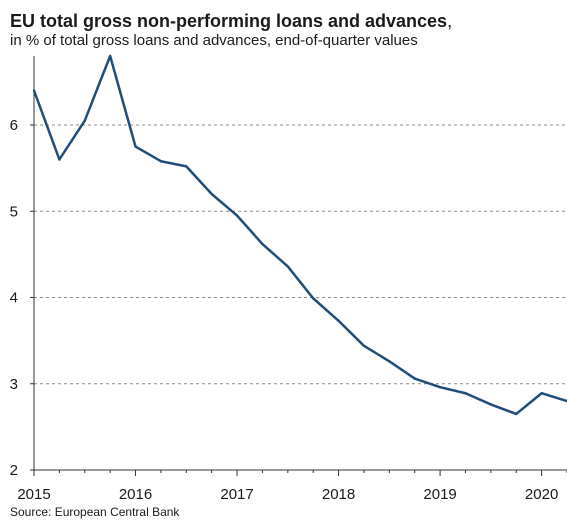 This screenshot has width=567, height=524. Describe the element at coordinates (14, 470) in the screenshot. I see `y-tick-label: 2` at that location.